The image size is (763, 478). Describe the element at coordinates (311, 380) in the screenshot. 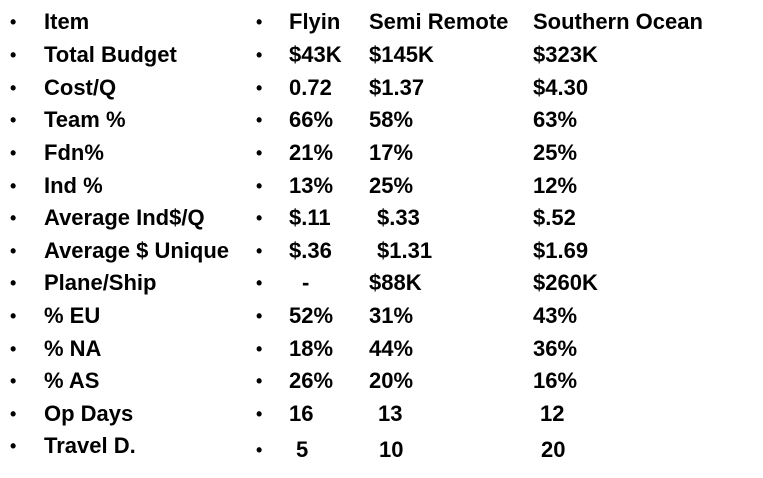

I see `flyin-value: 26%` at that location.